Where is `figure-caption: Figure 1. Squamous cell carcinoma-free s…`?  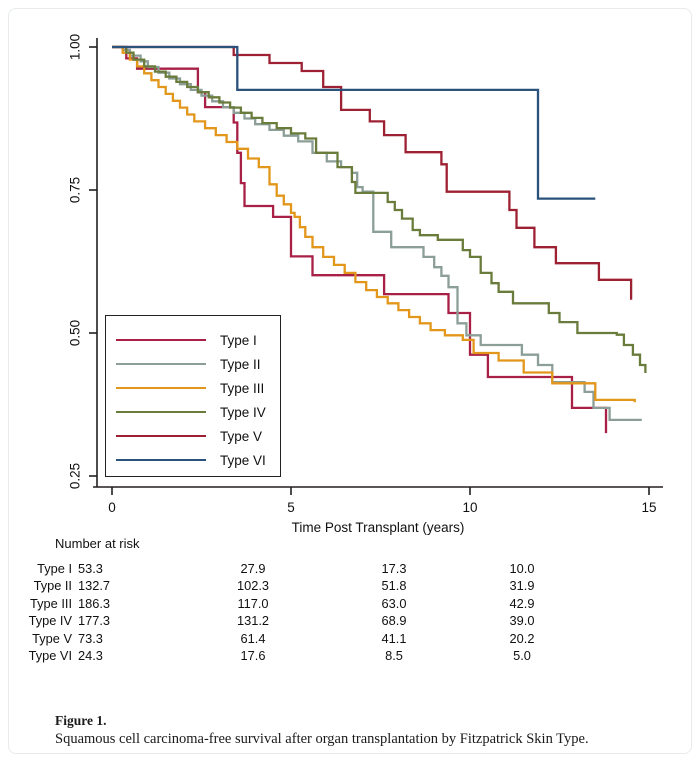 figure-caption: Figure 1. Squamous cell carcinoma-free s… is located at coordinates (322, 730).